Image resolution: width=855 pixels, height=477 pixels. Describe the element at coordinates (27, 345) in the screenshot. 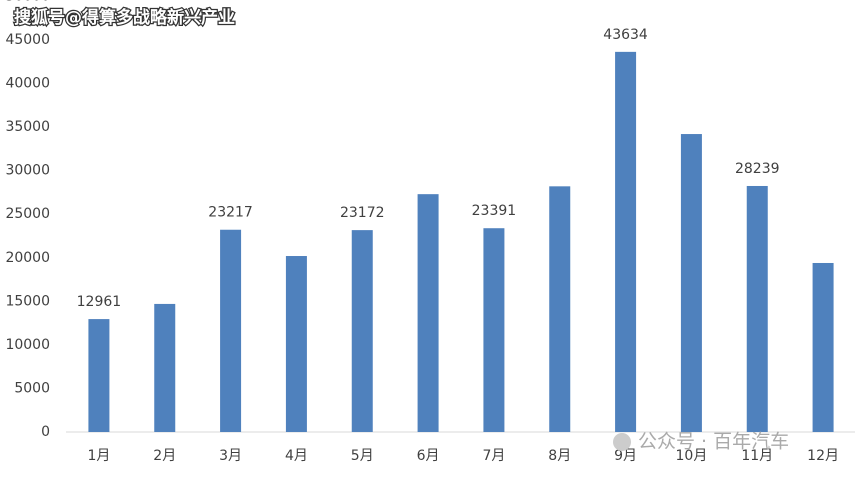

I see `y-tick-label: 10000` at that location.